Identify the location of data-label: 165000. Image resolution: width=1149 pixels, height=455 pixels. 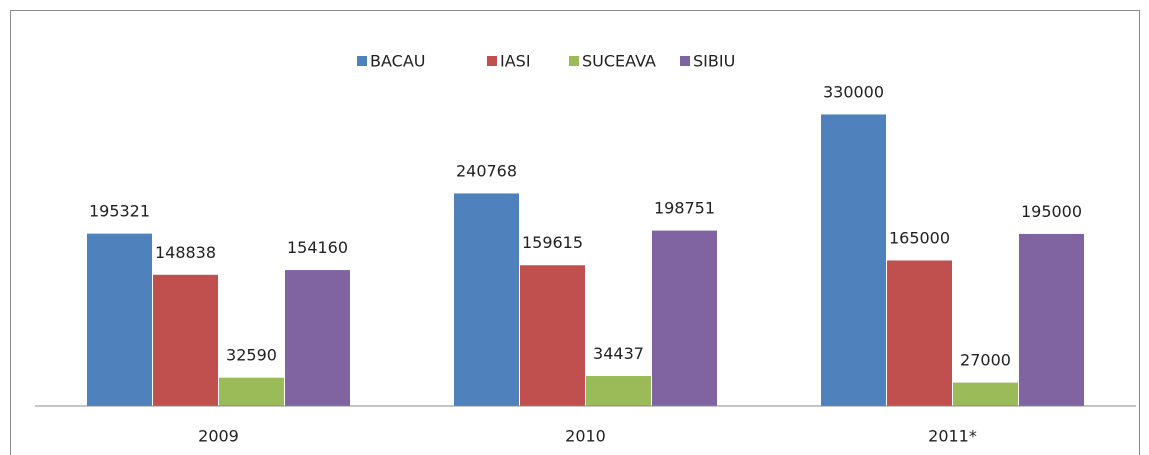
(919, 237).